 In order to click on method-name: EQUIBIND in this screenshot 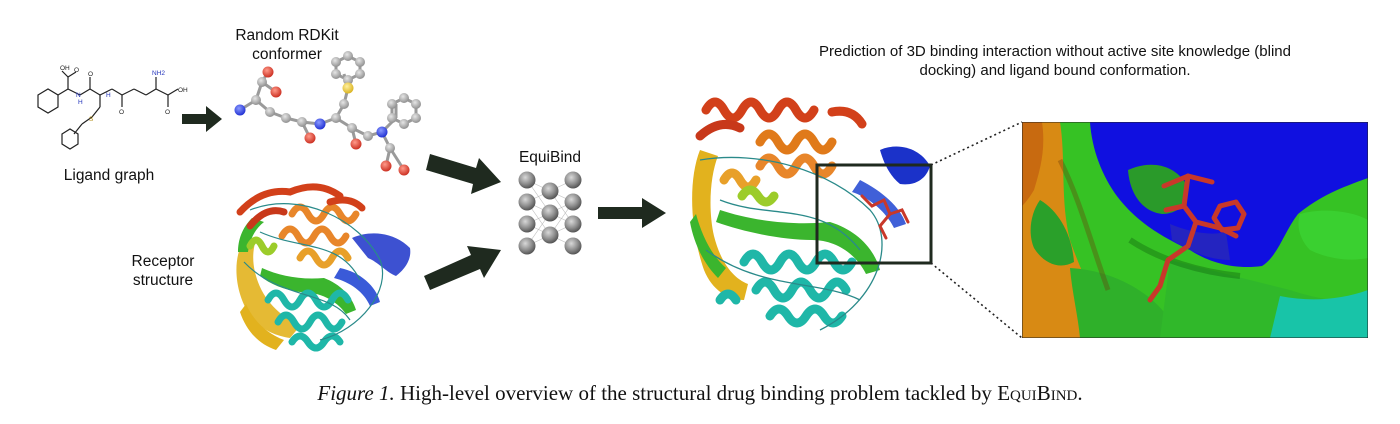, I will do `click(1037, 393)`.